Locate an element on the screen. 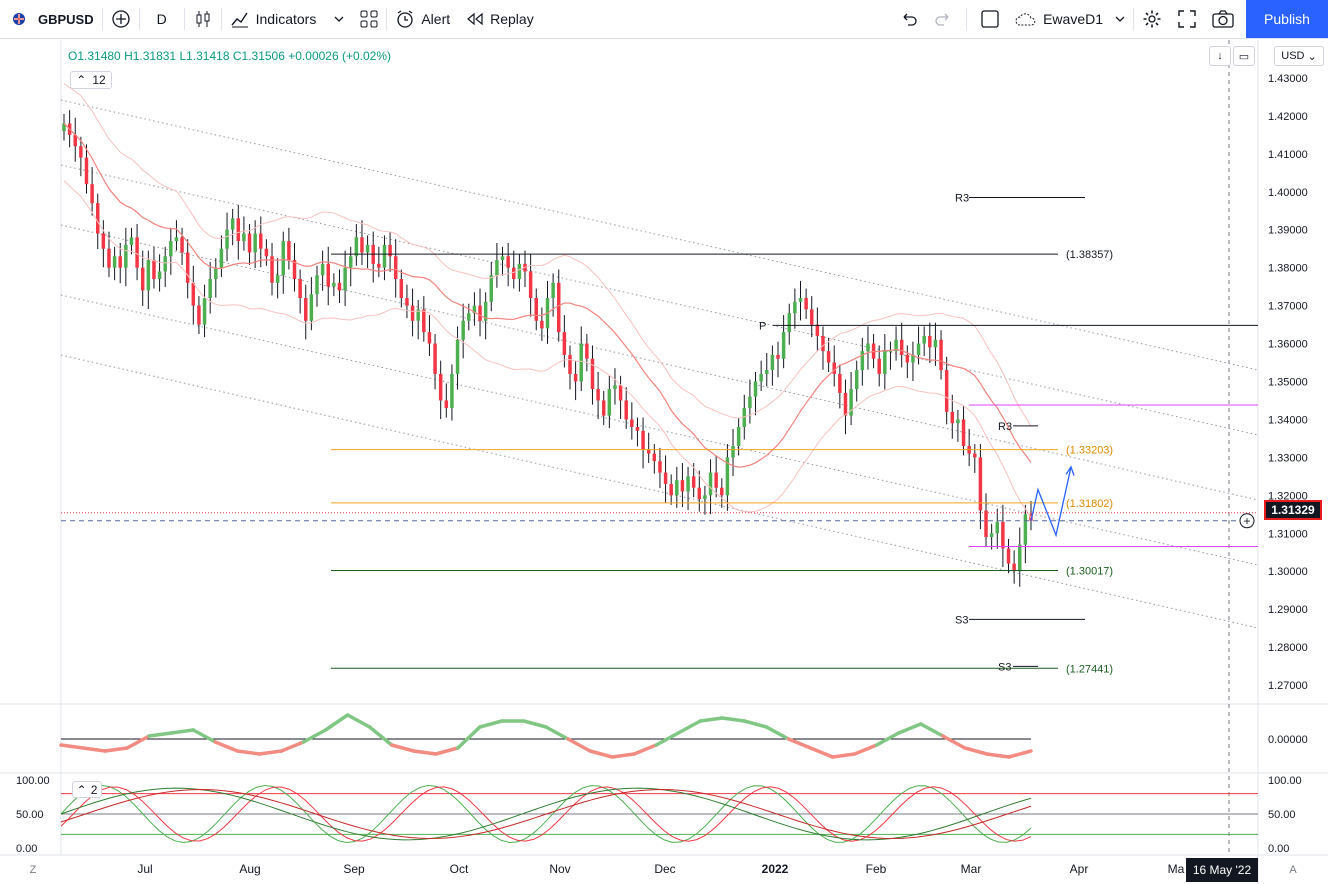  snapshot-button is located at coordinates (1223, 19).